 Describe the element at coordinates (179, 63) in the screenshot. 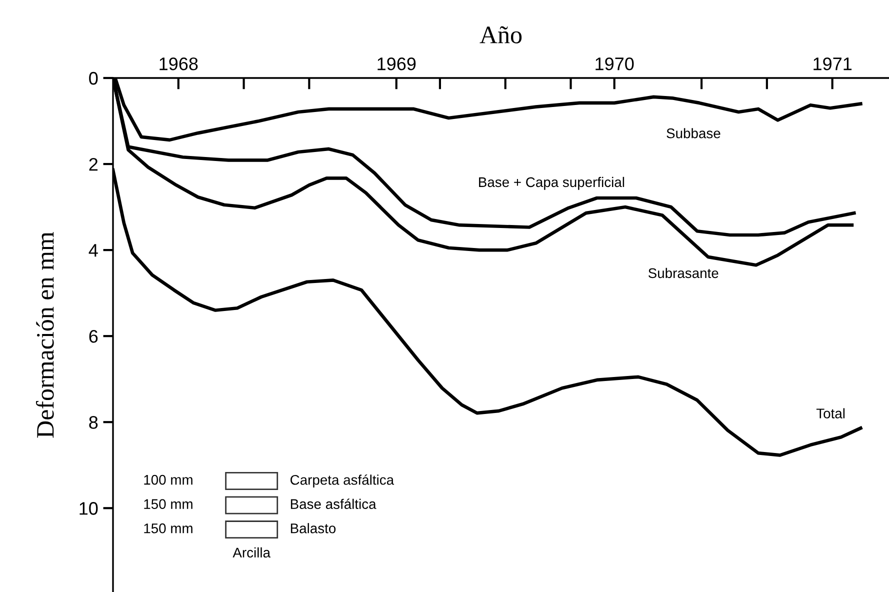

I see `x-tick-label: 1968` at that location.